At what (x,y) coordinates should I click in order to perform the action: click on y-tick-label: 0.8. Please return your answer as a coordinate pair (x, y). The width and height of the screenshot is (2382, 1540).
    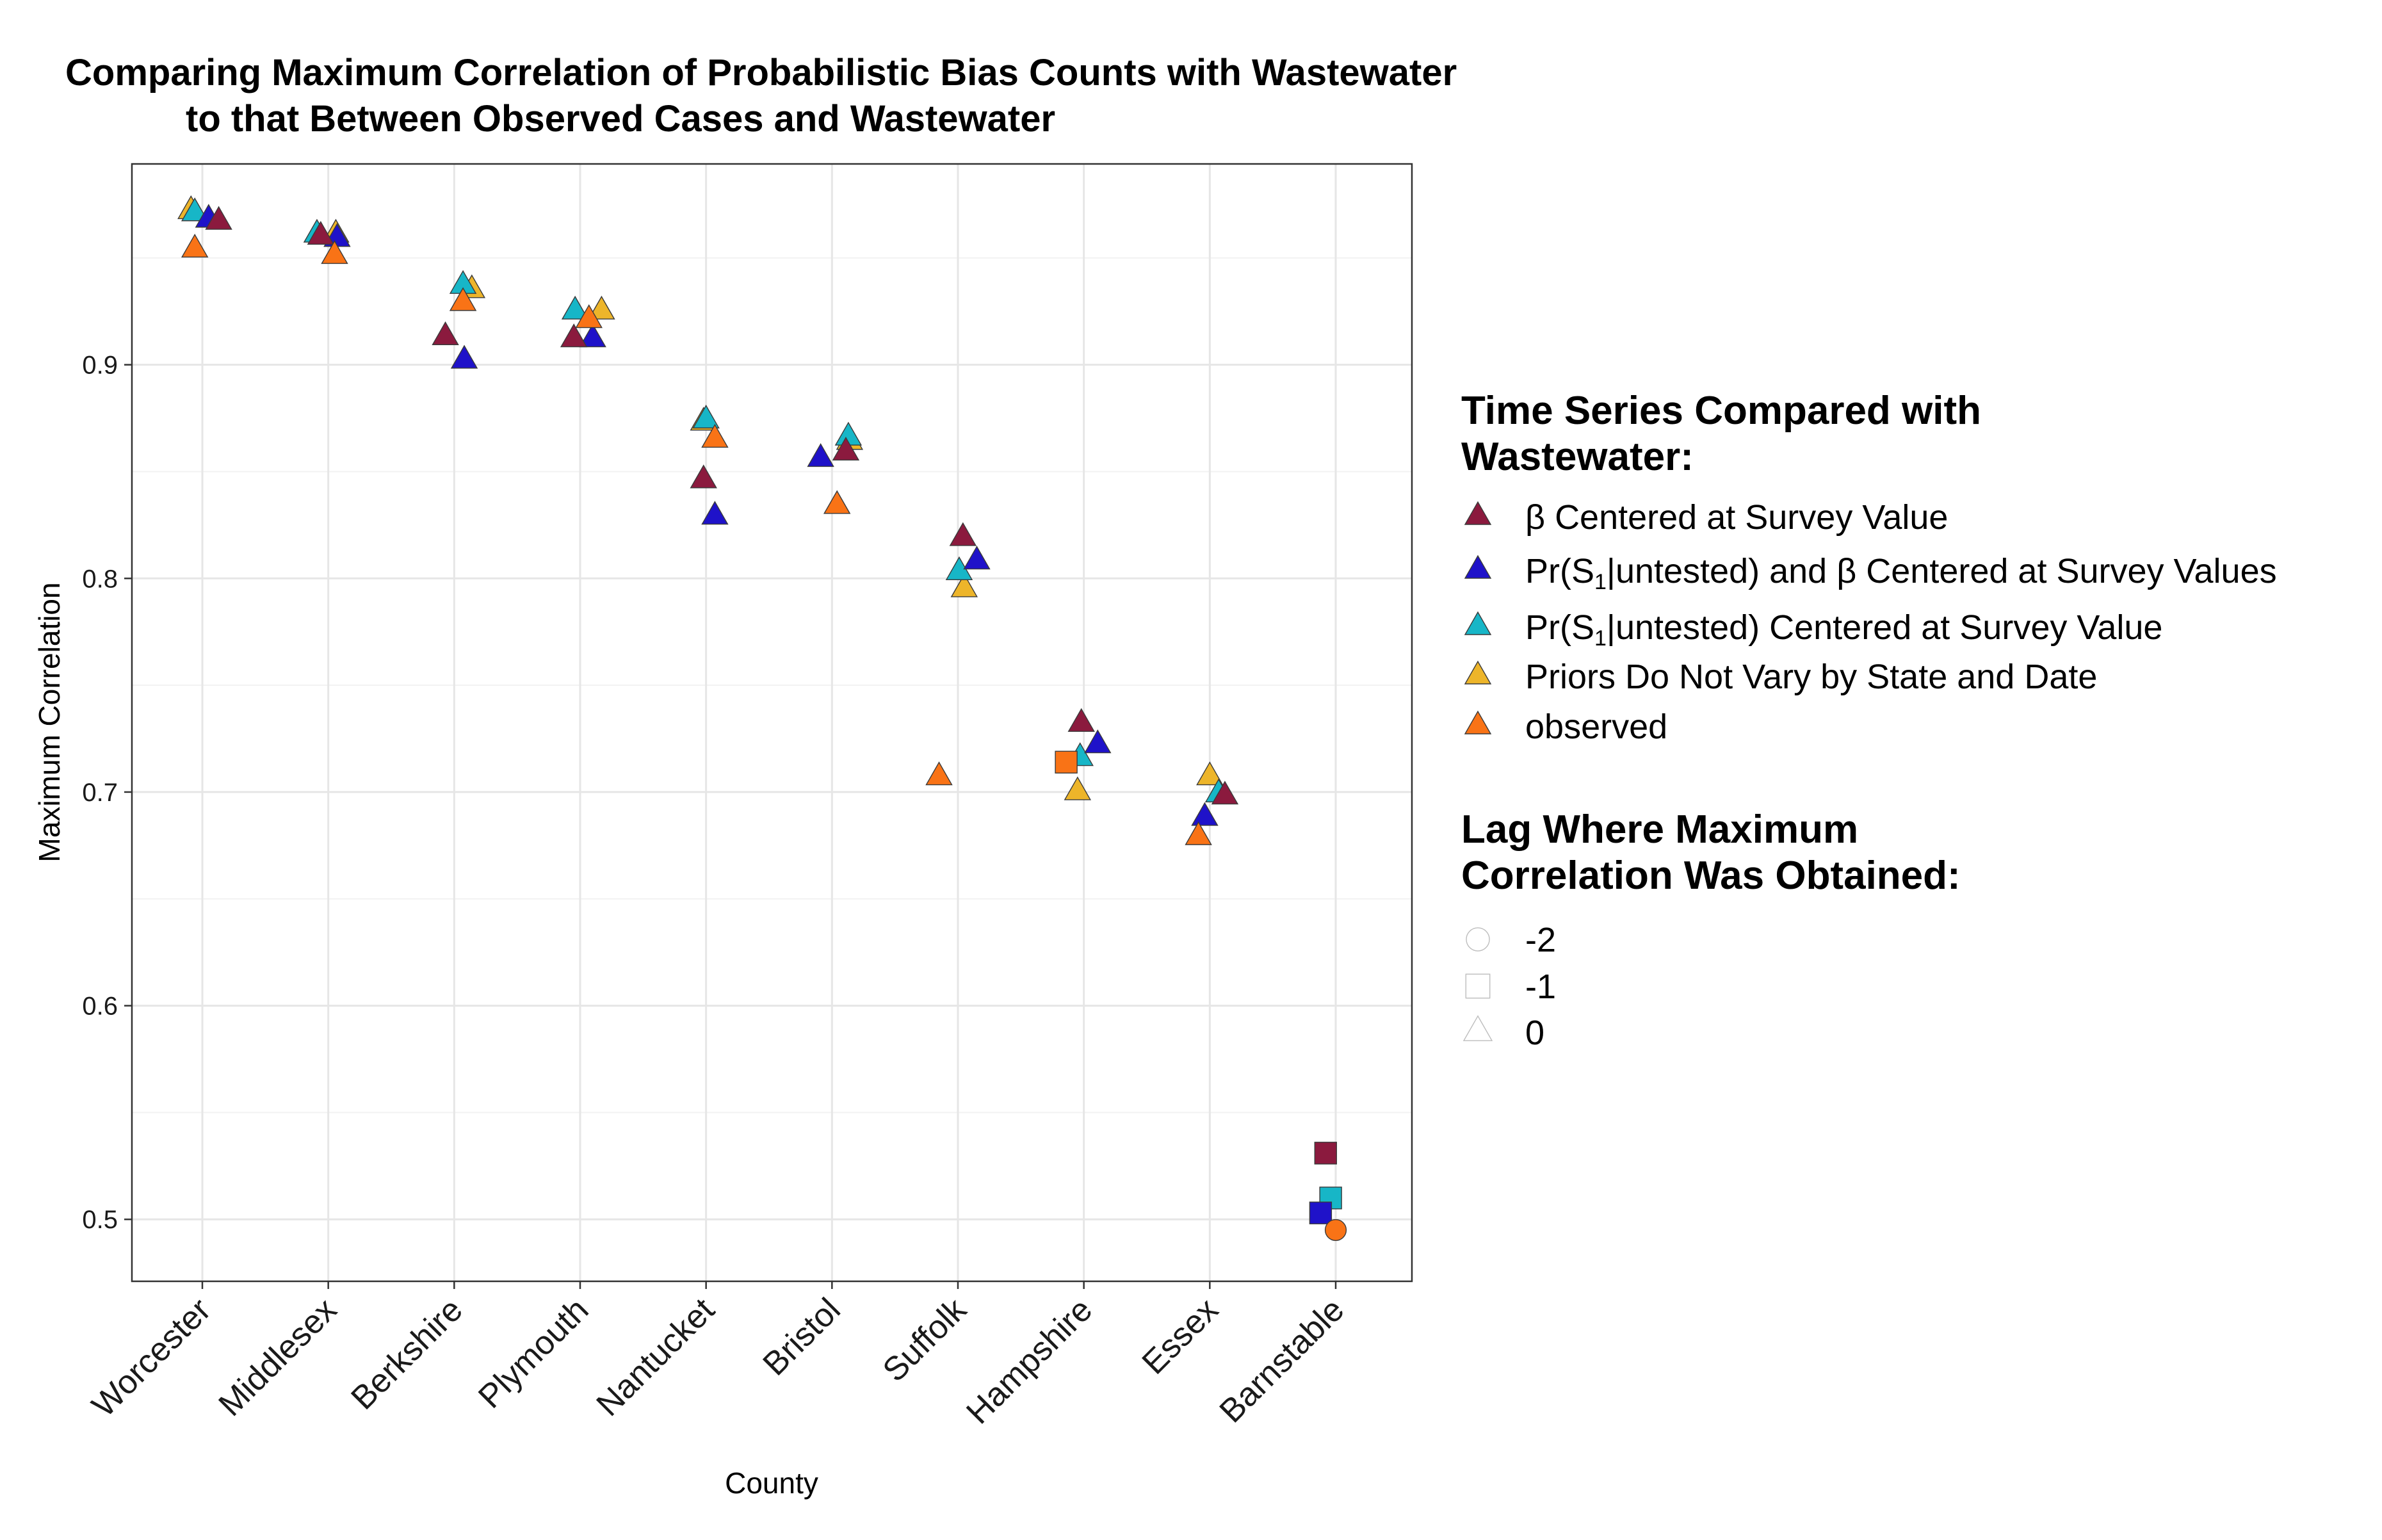
    Looking at the image, I should click on (100, 579).